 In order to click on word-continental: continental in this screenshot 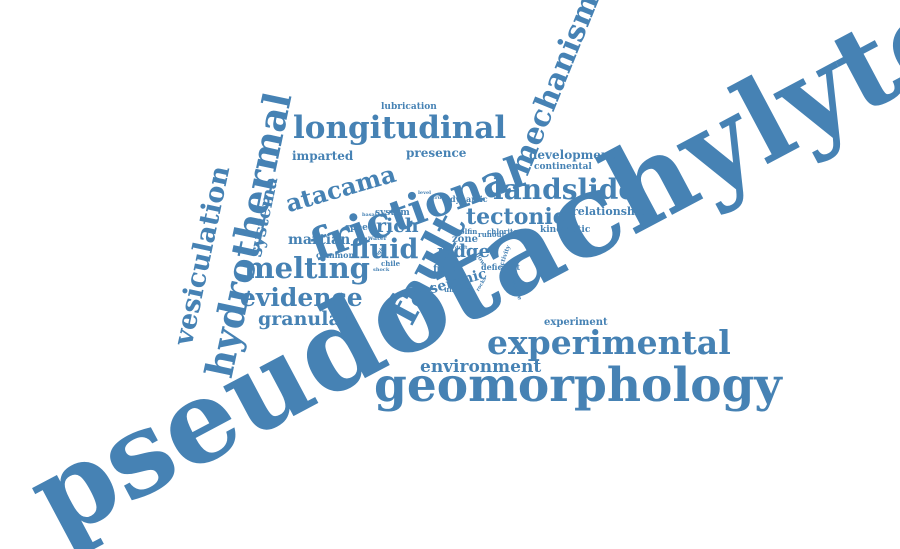, I will do `click(563, 167)`.